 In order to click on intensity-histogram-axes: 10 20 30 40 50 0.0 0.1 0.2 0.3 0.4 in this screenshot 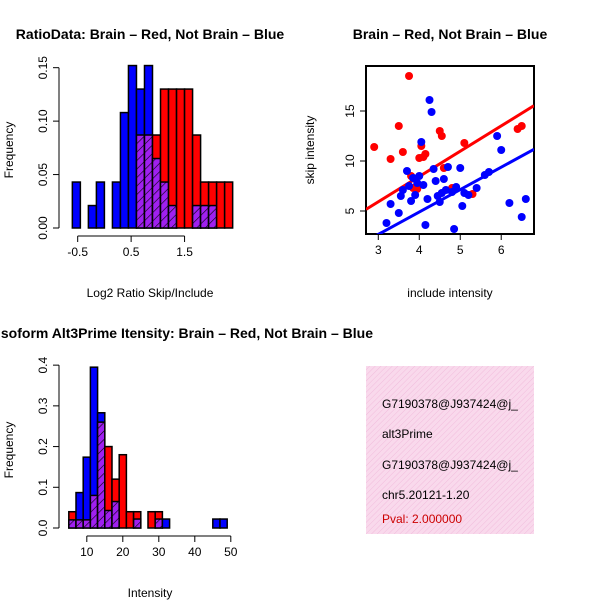, I will do `click(137, 457)`.